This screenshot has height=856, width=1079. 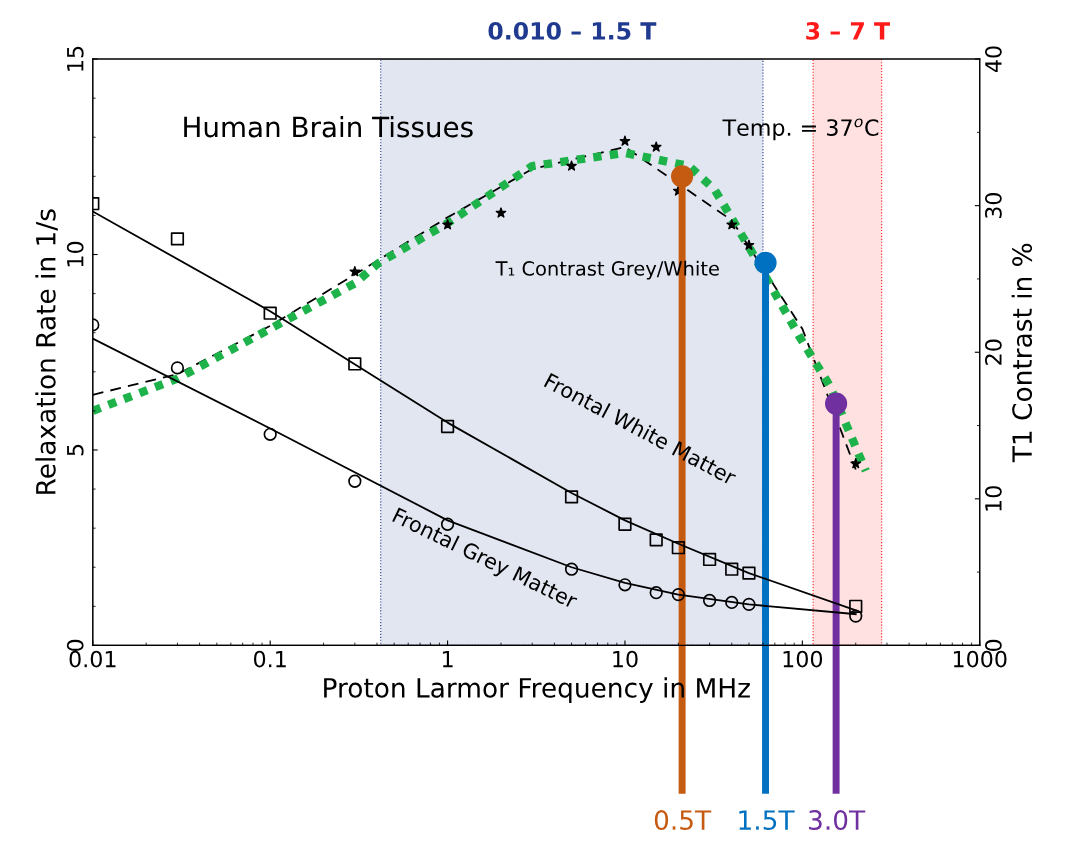 What do you see at coordinates (993, 59) in the screenshot?
I see `y2-tick-label: 40` at bounding box center [993, 59].